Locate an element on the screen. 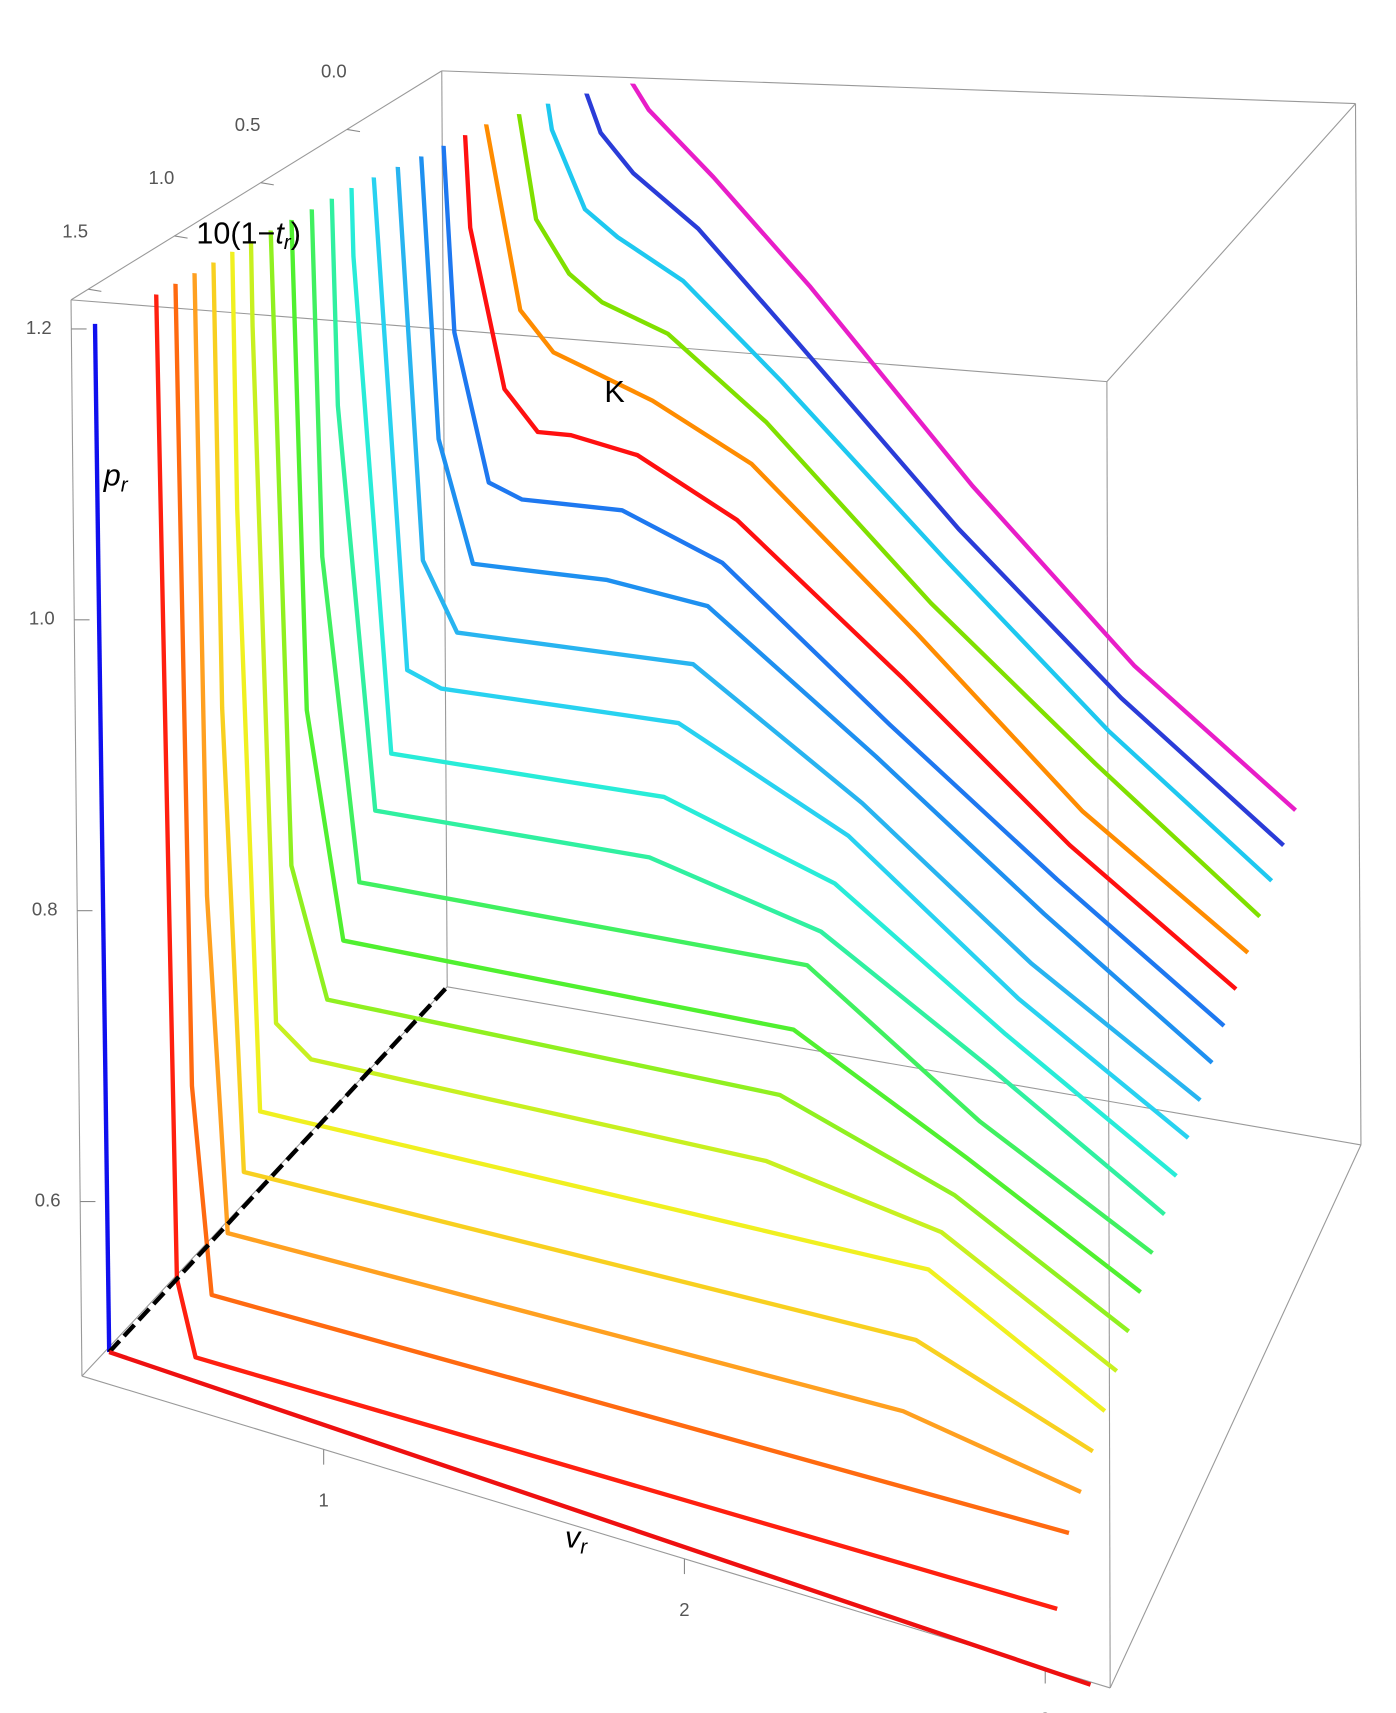  label-part: t is located at coordinates (280, 234).